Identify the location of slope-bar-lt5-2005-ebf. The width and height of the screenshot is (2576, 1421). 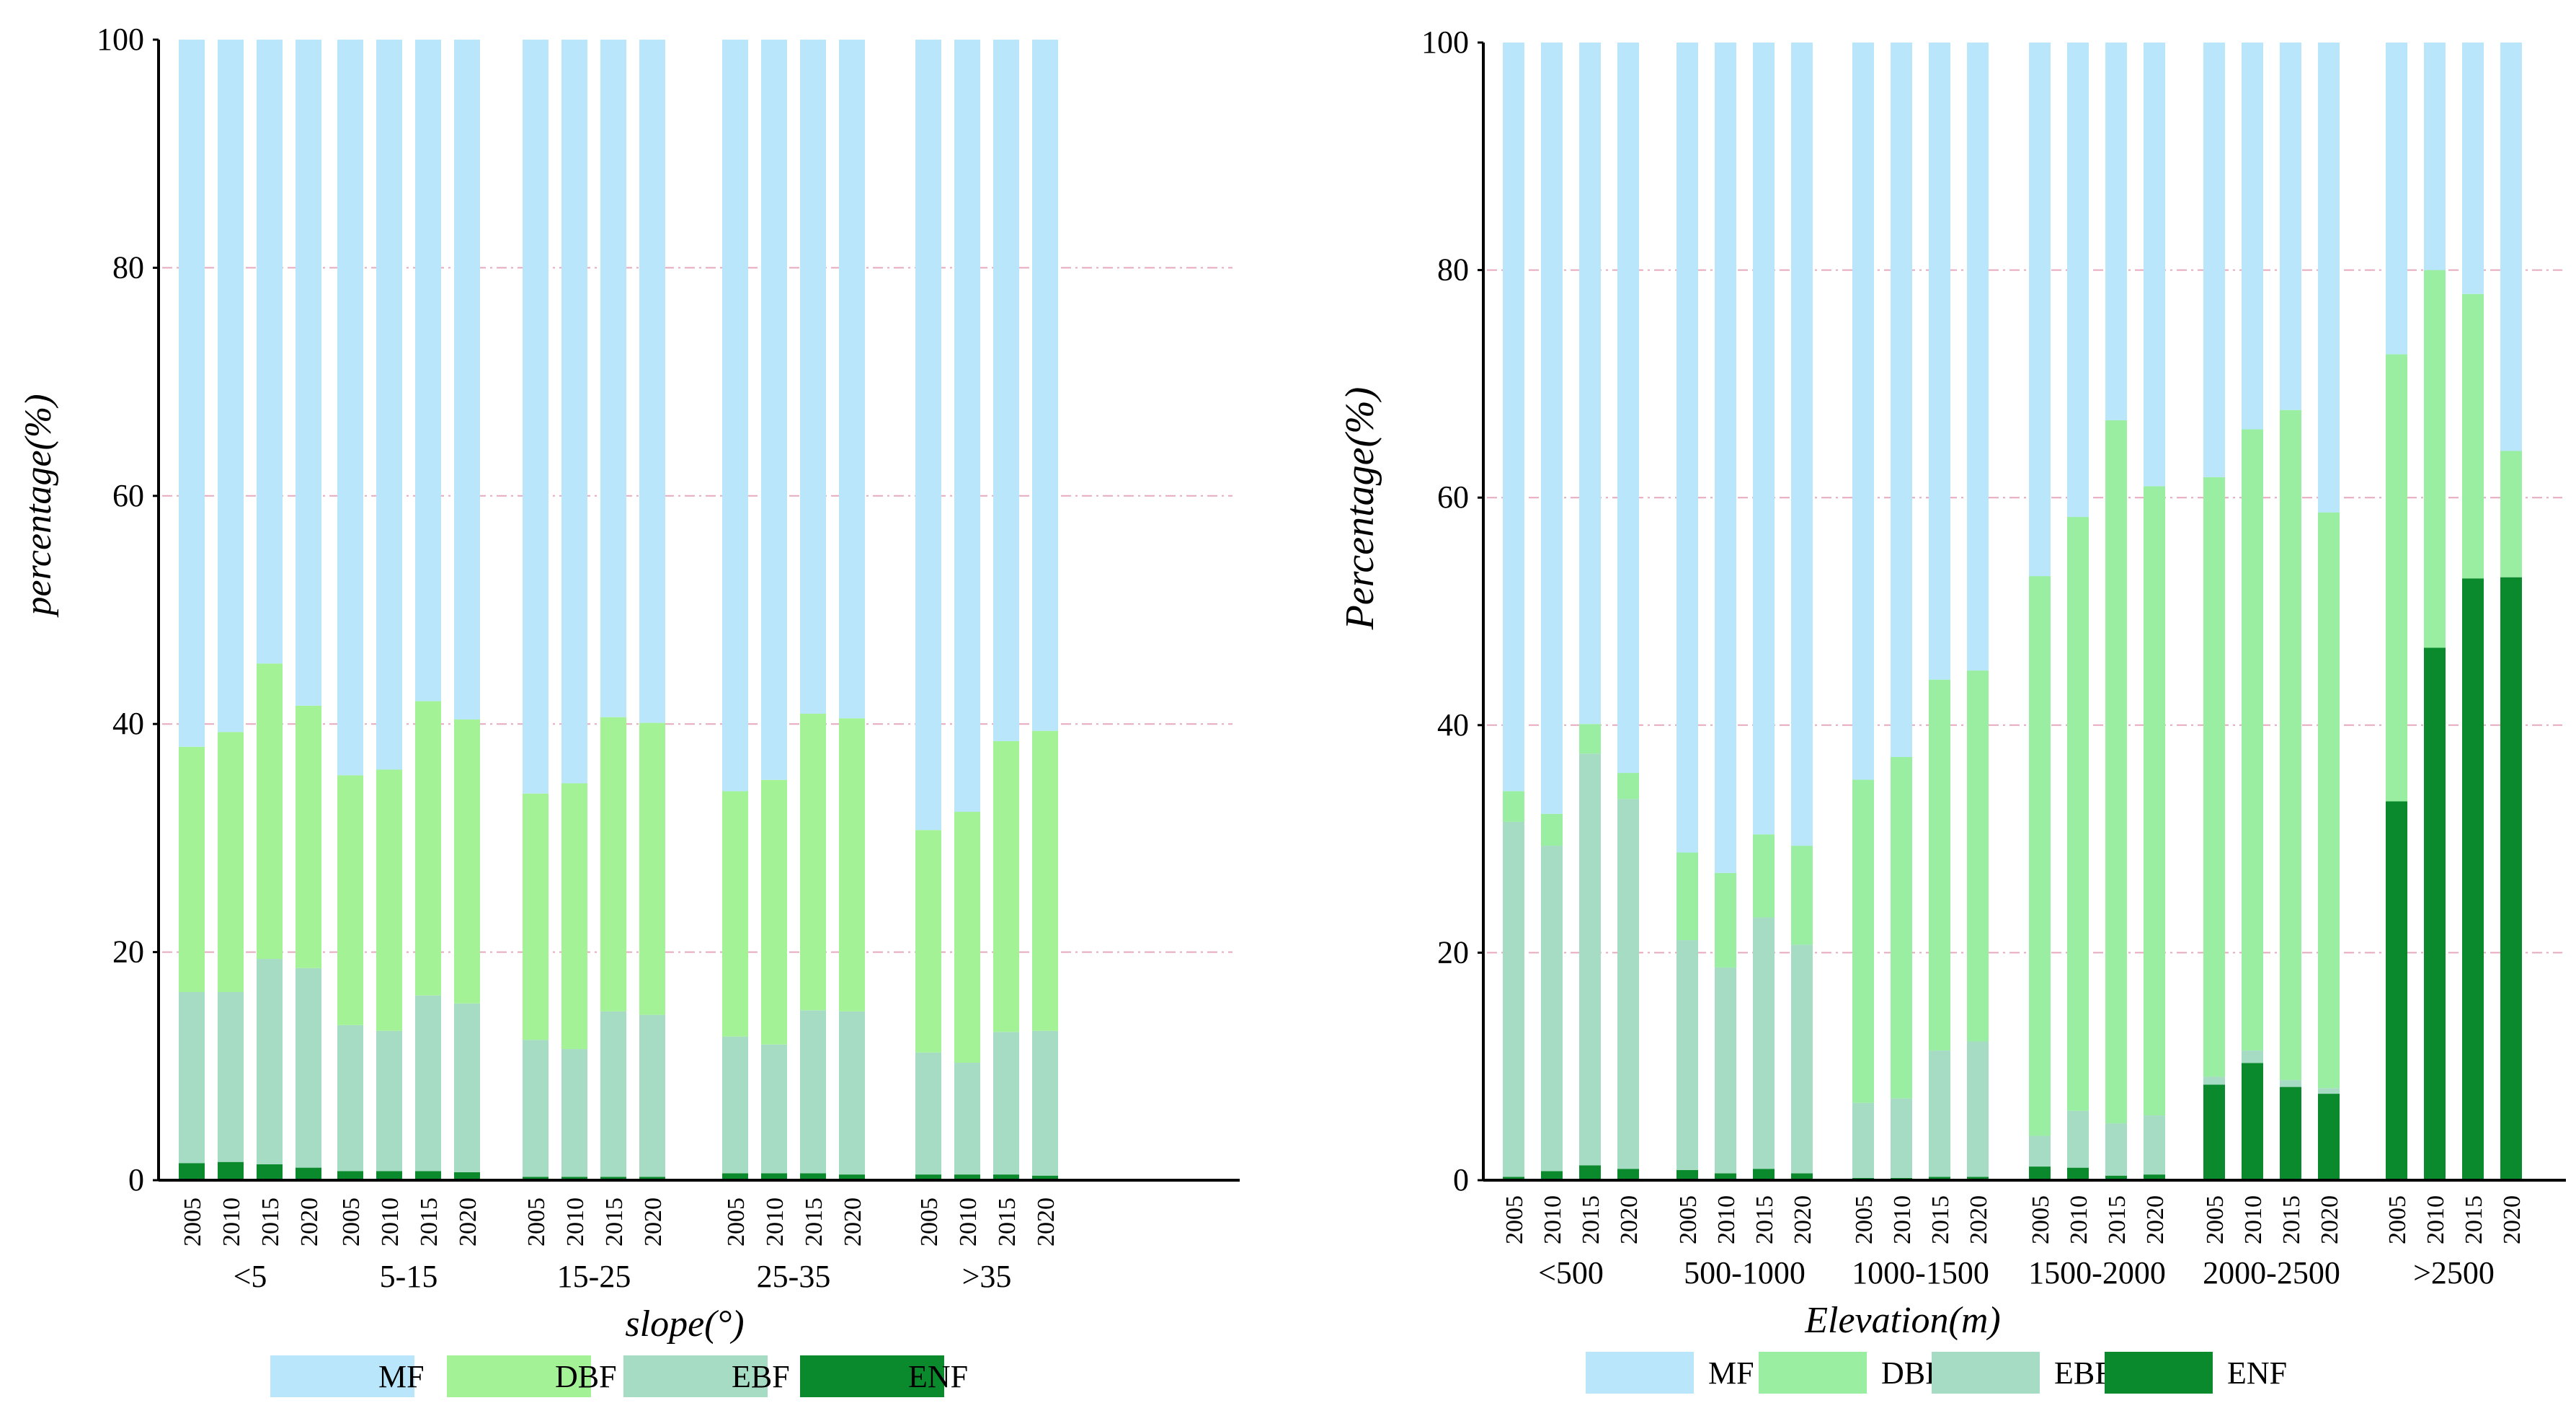
(192, 1077).